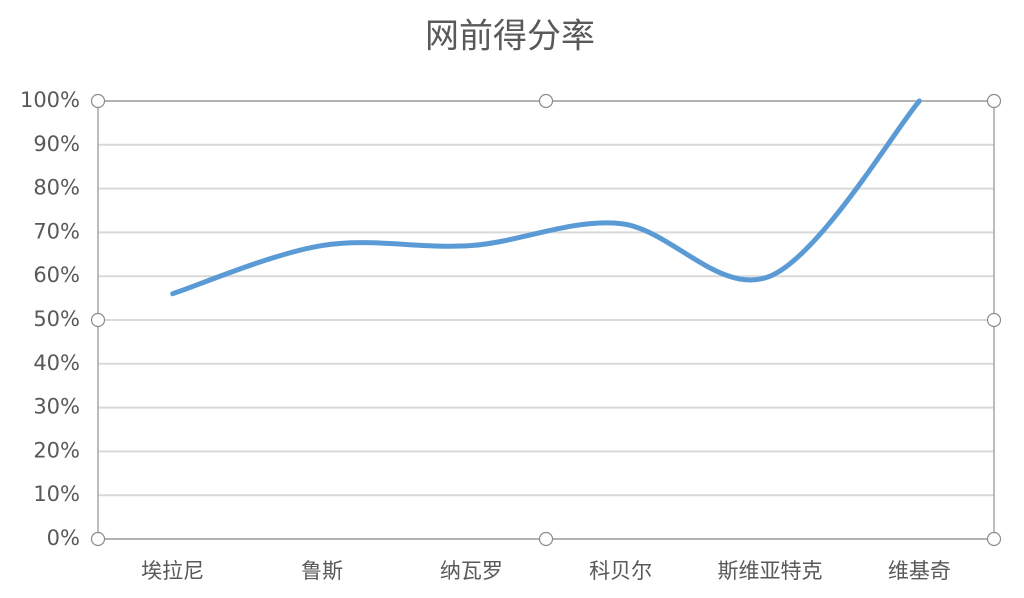 This screenshot has width=1024, height=598. I want to click on x-tick-label: 维基奇, so click(919, 571).